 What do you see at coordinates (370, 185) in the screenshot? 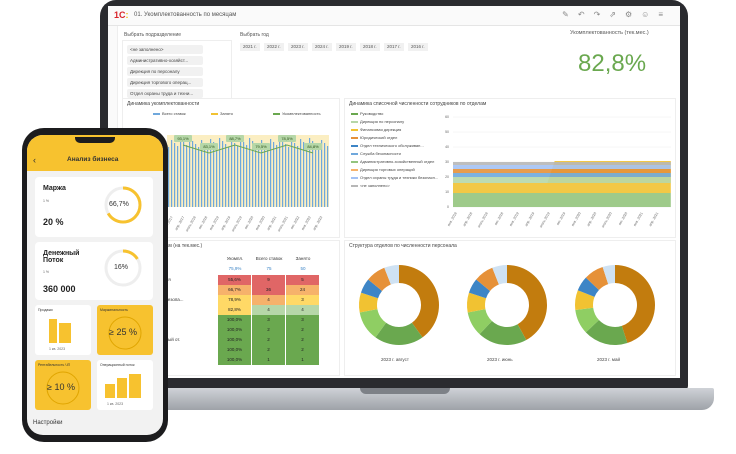
I see `legend-item: <не заполнено>` at bounding box center [370, 185].